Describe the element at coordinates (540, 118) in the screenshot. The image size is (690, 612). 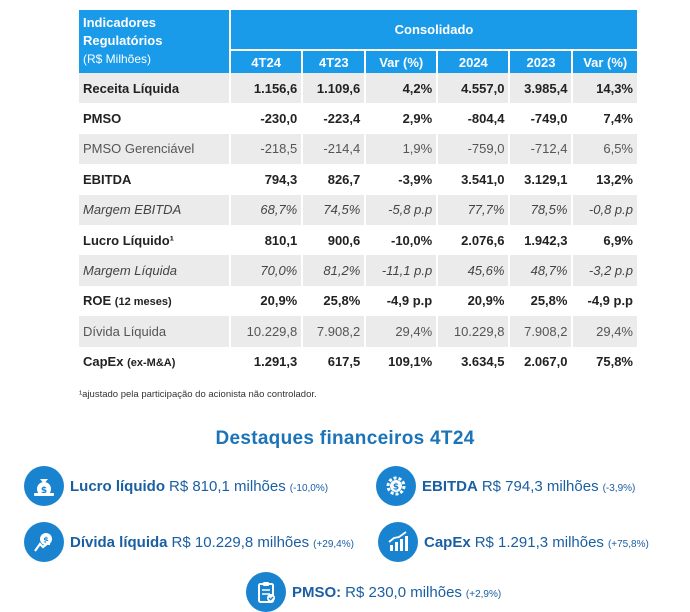
I see `table-cell: -749,0` at that location.